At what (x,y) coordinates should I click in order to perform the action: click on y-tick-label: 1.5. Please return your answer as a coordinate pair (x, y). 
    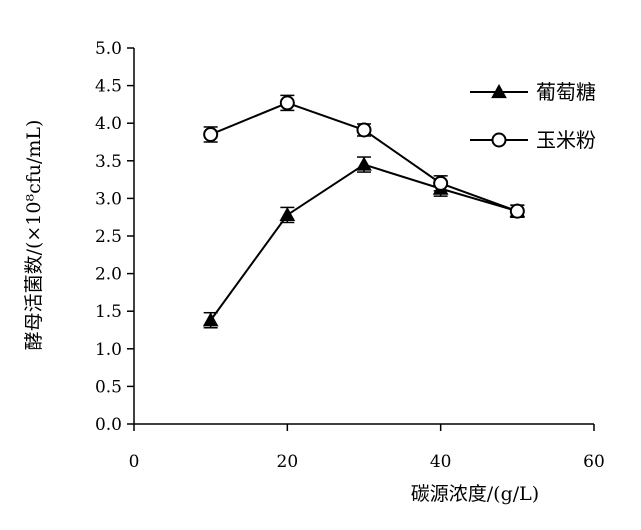
    Looking at the image, I should click on (108, 312).